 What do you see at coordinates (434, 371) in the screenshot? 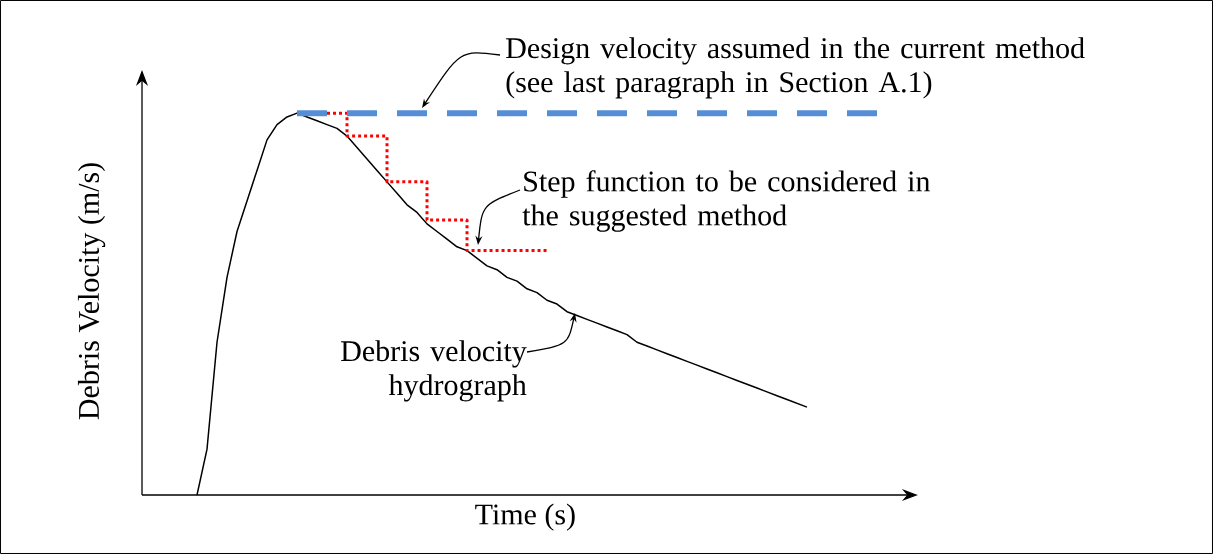
I see `annotation: Debris velocity hydrograph` at bounding box center [434, 371].